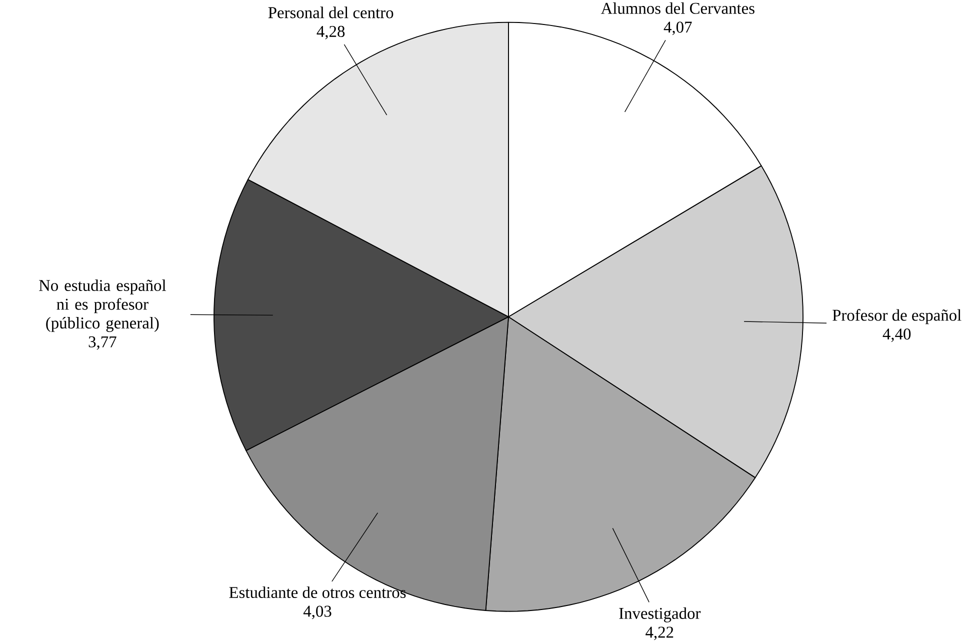 The height and width of the screenshot is (642, 964). I want to click on data-label: 3,77, so click(102, 343).